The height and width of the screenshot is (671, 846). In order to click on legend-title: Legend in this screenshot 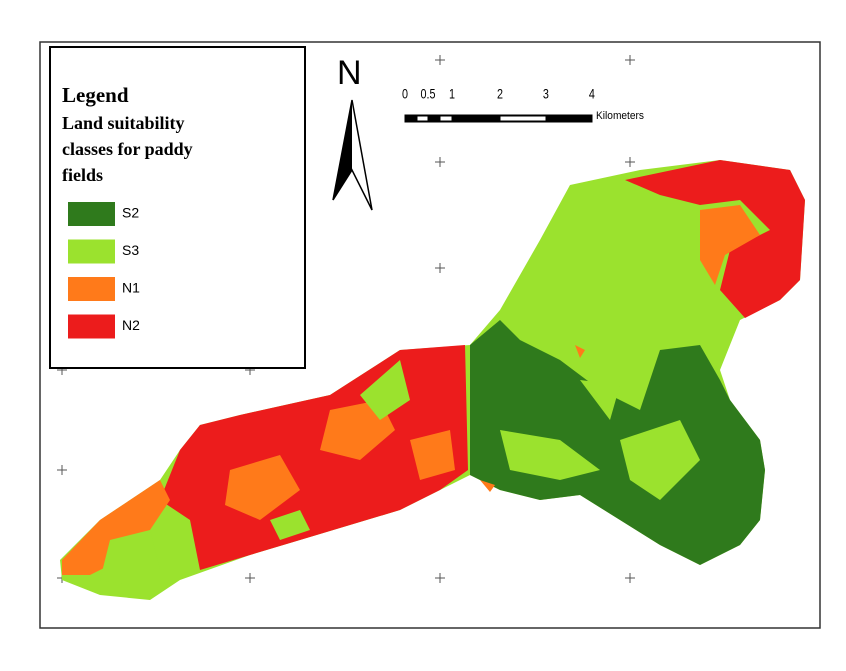, I will do `click(95, 95)`.